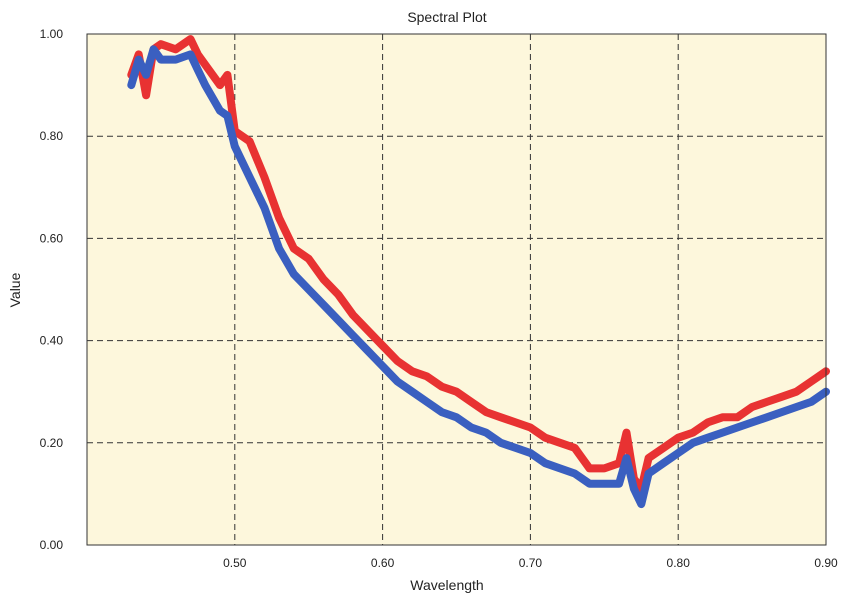  I want to click on x-tick-label: 0.90, so click(826, 563).